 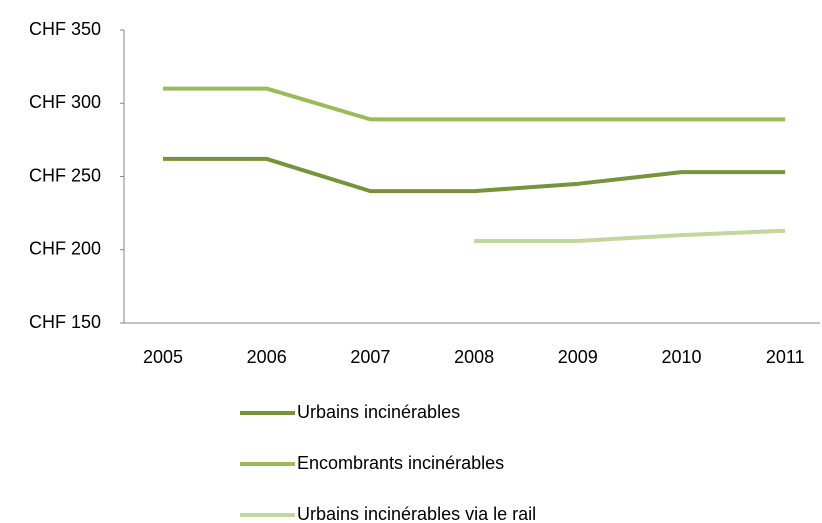 I want to click on legend-label: Urbains incinérables, so click(x=378, y=412).